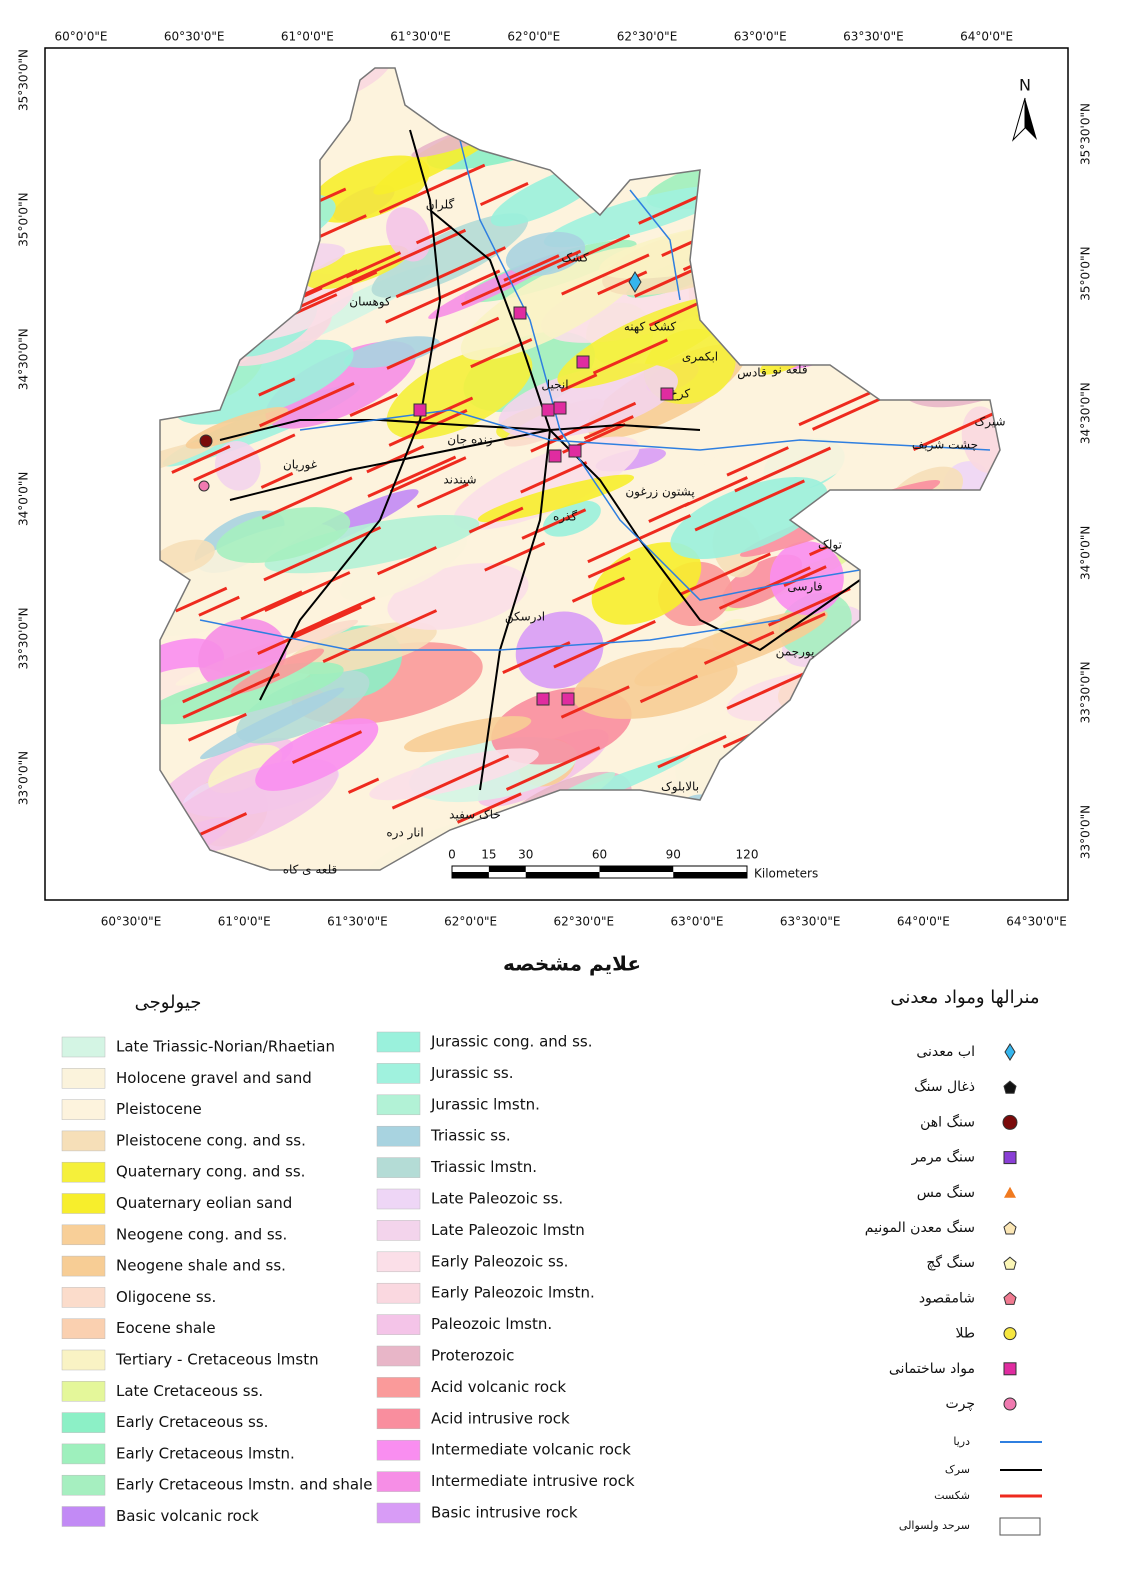 This screenshot has height=1594, width=1128. Describe the element at coordinates (1025, 85) in the screenshot. I see `north-label: N` at that location.